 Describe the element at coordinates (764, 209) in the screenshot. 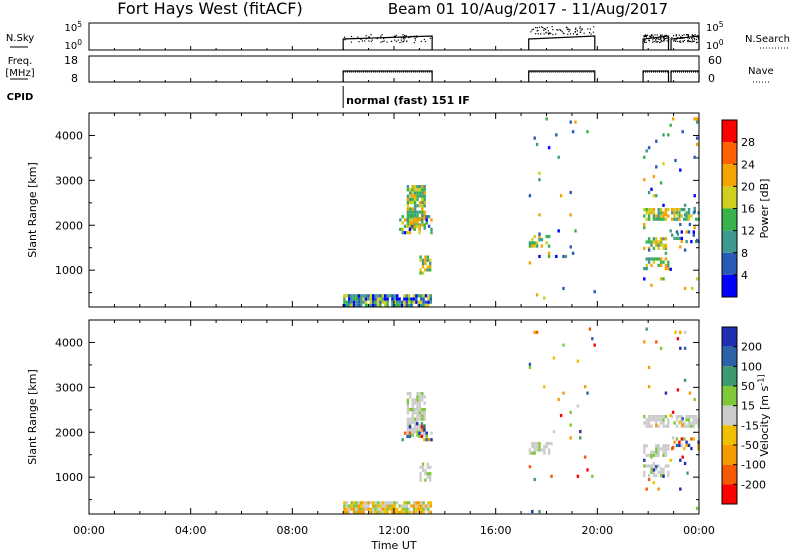

I see `power-colorbar-label: Power [dB]` at that location.